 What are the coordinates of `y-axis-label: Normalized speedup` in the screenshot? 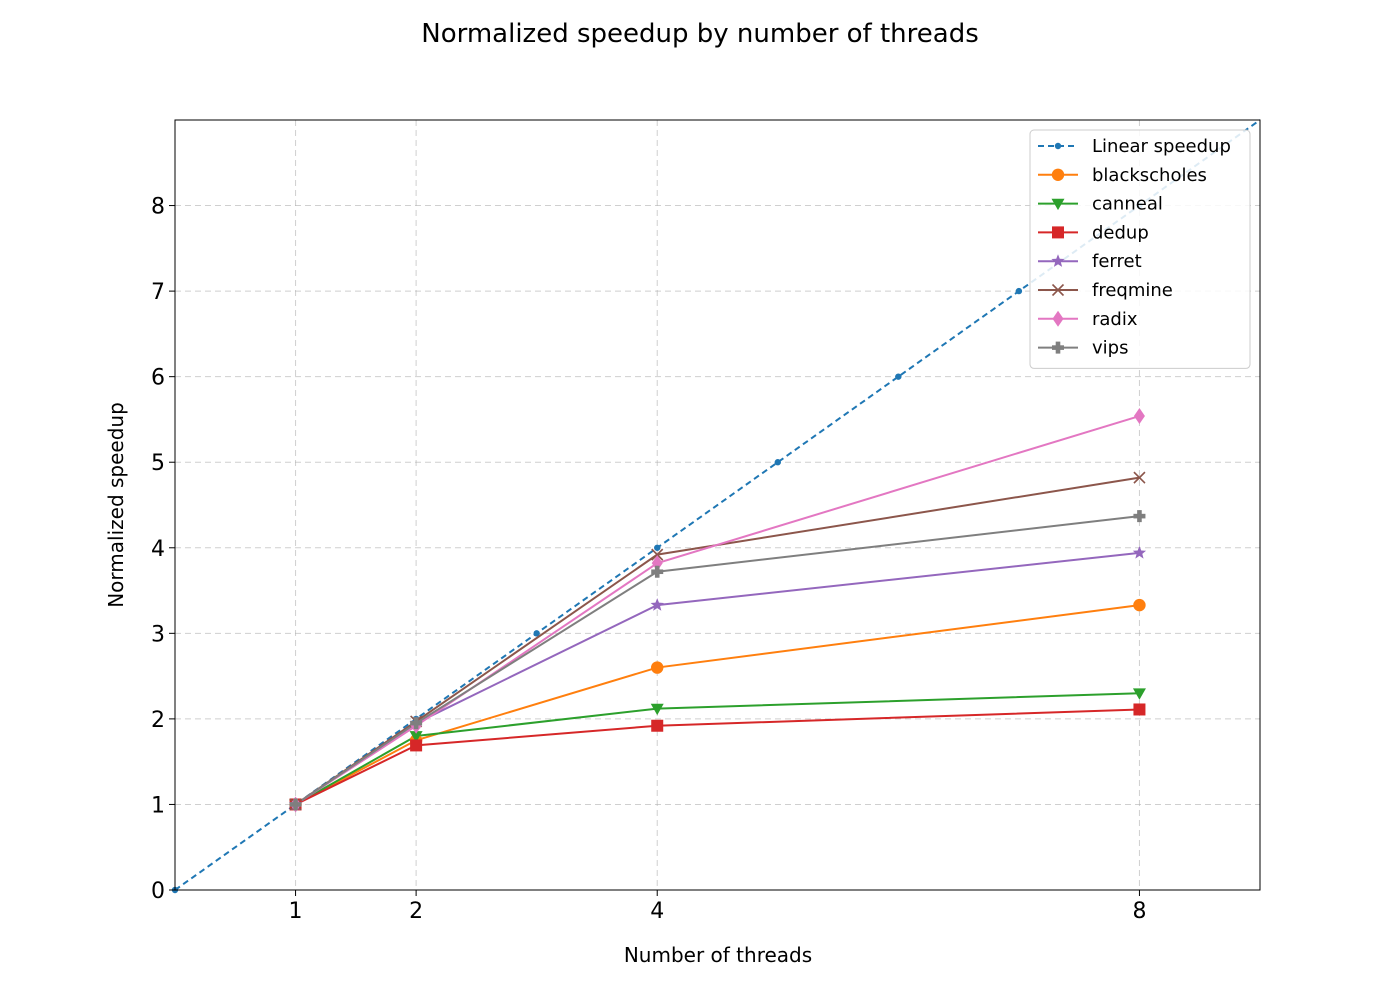 It's located at (116, 505).